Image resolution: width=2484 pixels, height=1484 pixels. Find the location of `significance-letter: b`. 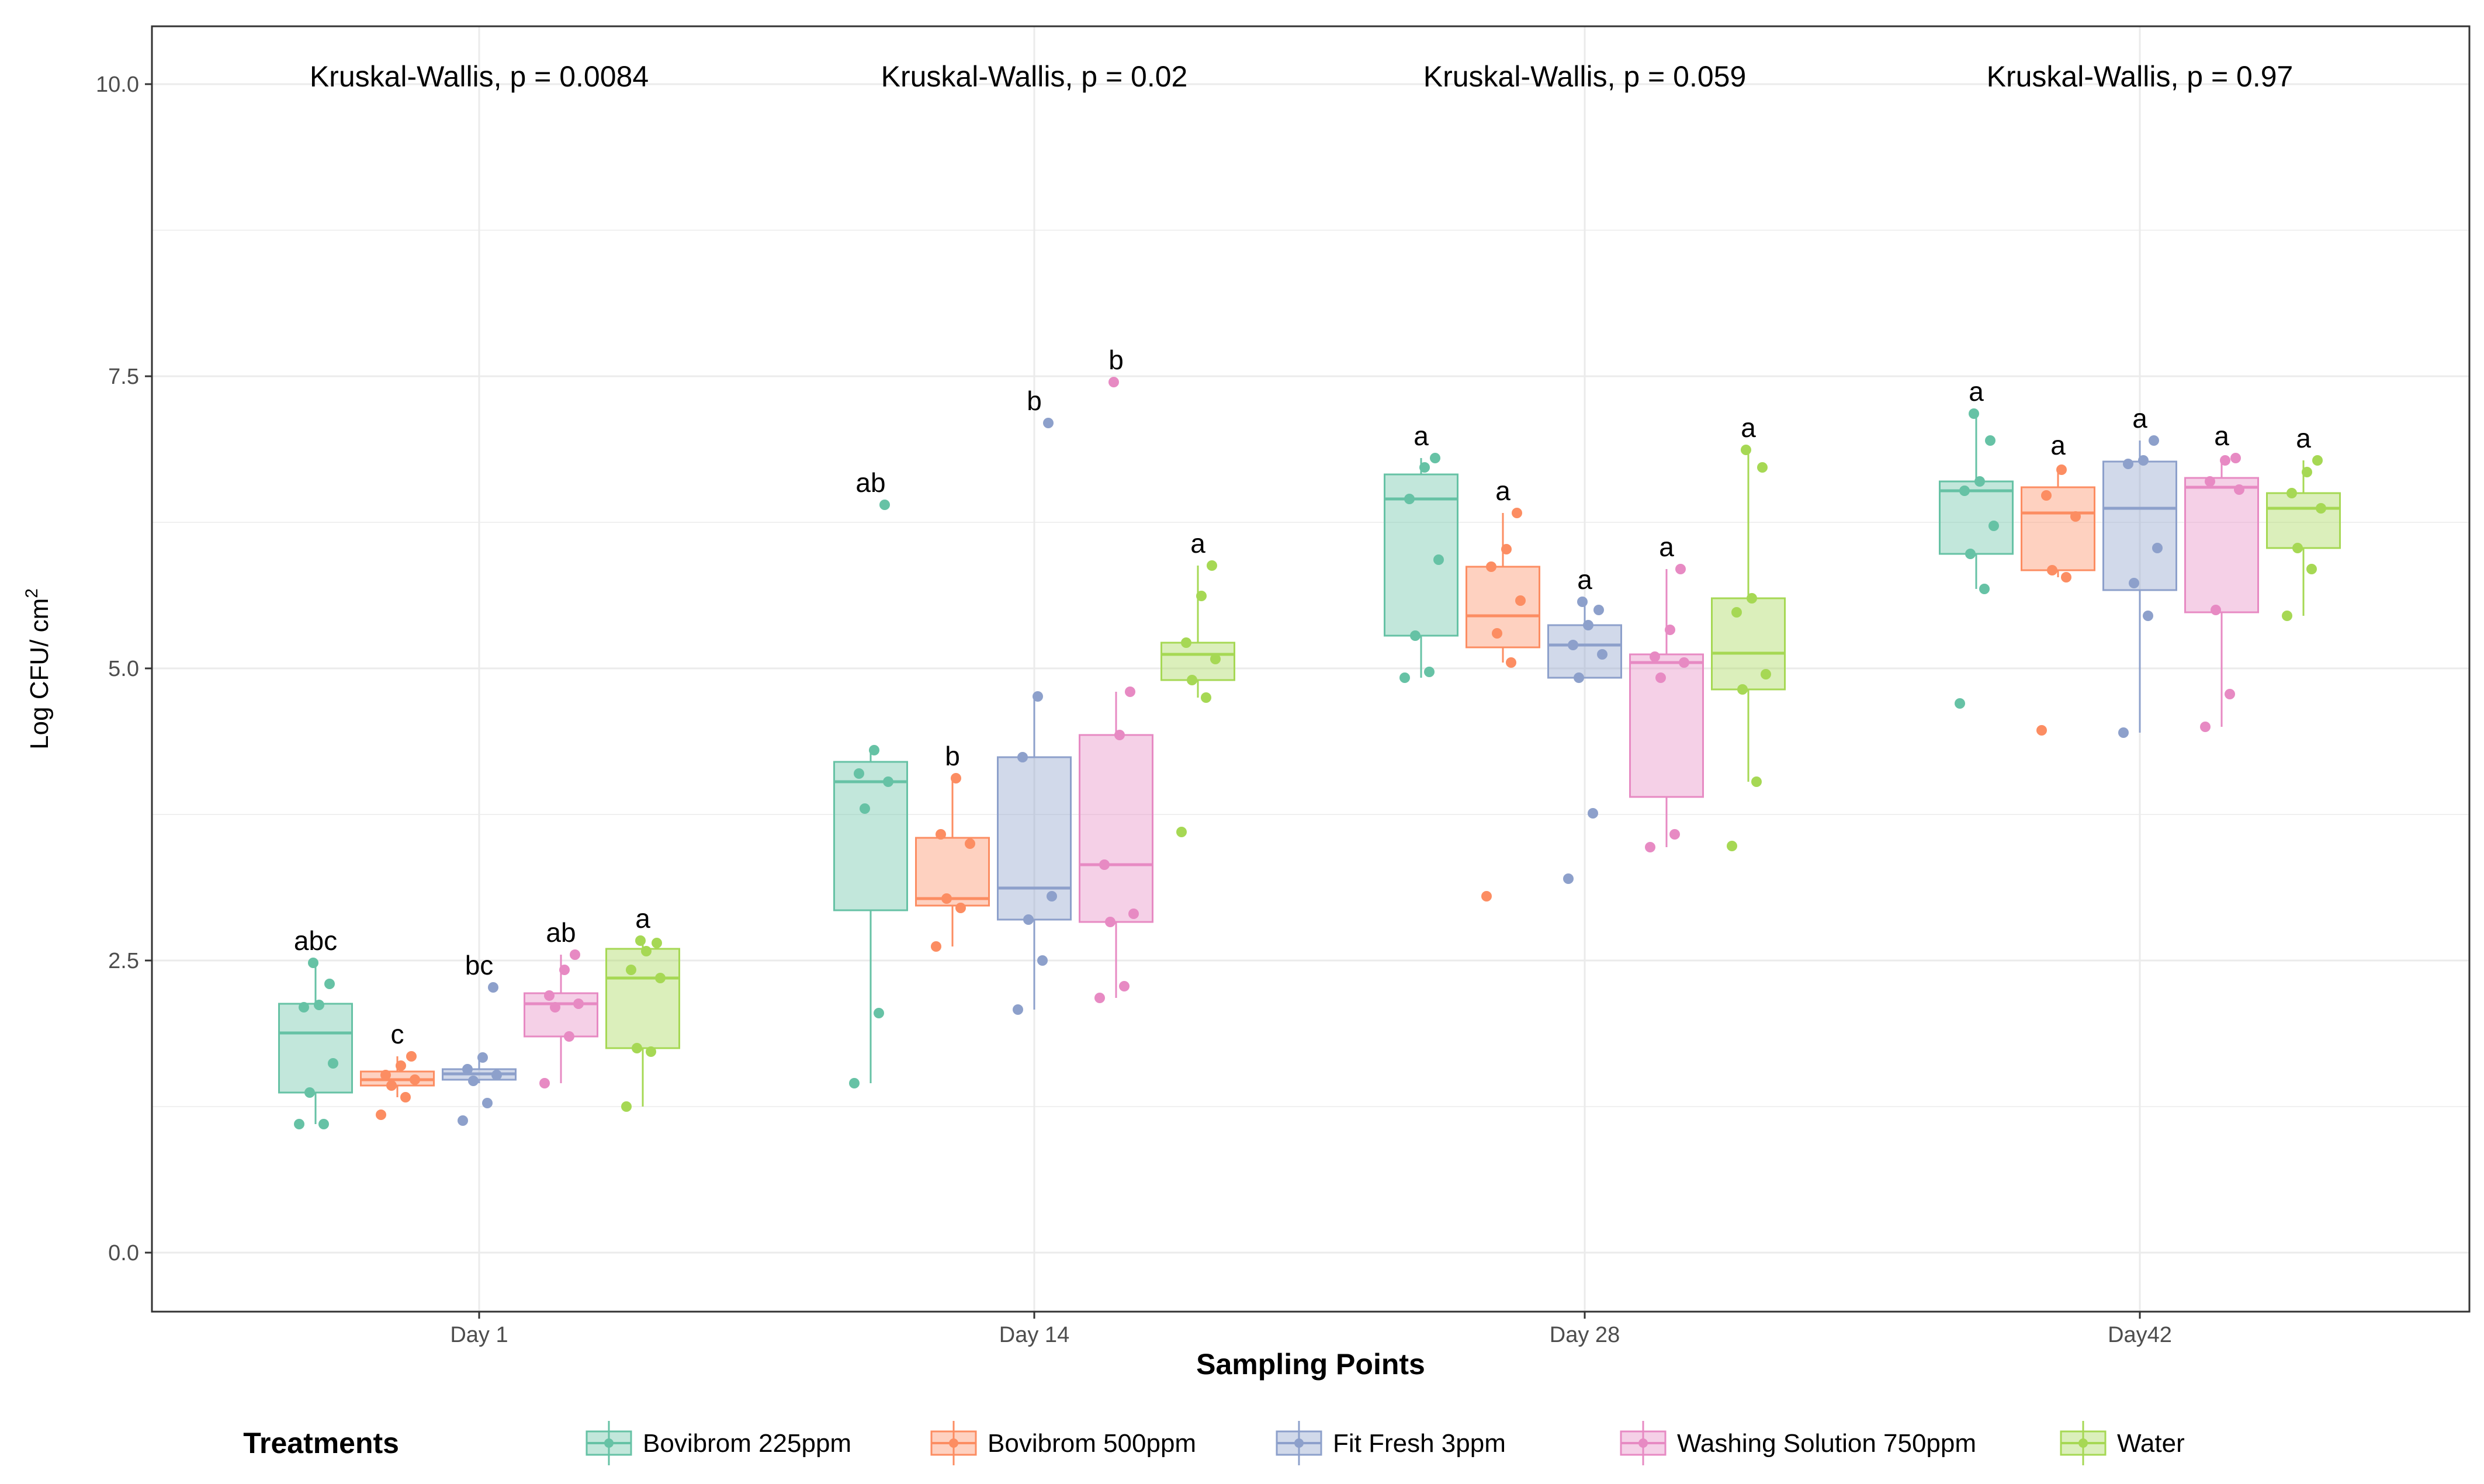

significance-letter: b is located at coordinates (953, 756).